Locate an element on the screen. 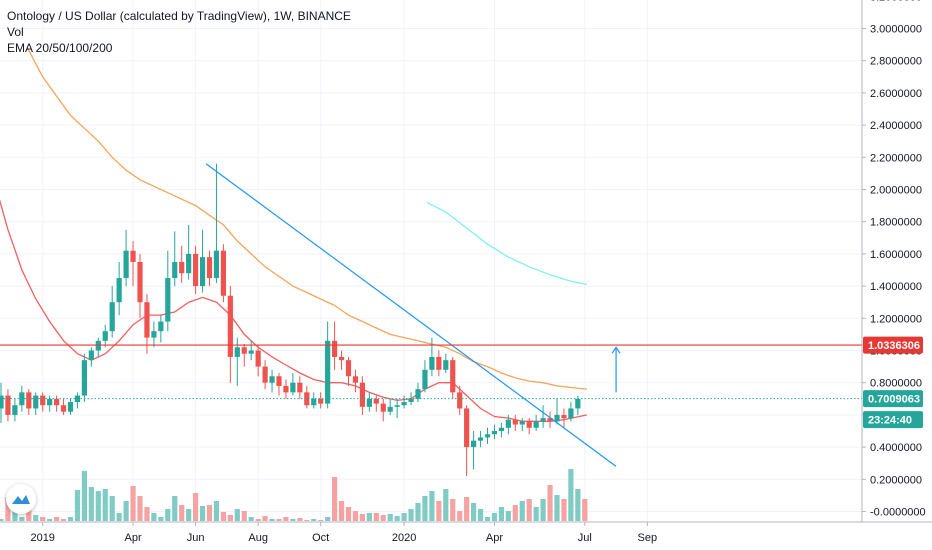 The height and width of the screenshot is (550, 932). y-tick-label: 2.2000000 is located at coordinates (896, 158).